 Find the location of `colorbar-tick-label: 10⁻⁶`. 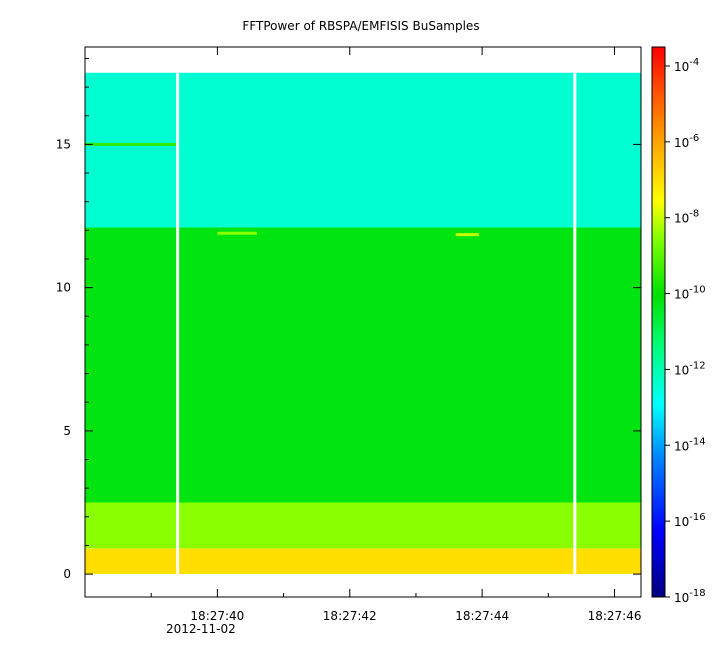

colorbar-tick-label: 10⁻⁶ is located at coordinates (686, 141).